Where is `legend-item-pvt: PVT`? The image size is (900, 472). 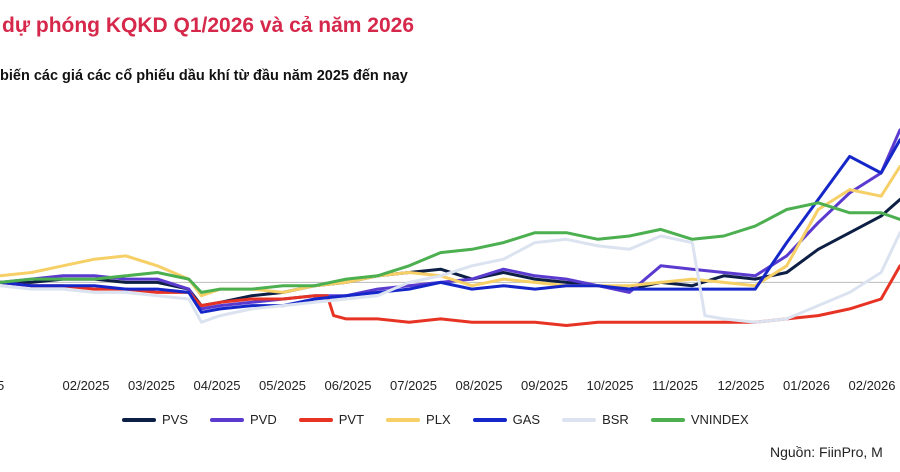
legend-item-pvt: PVT is located at coordinates (331, 419).